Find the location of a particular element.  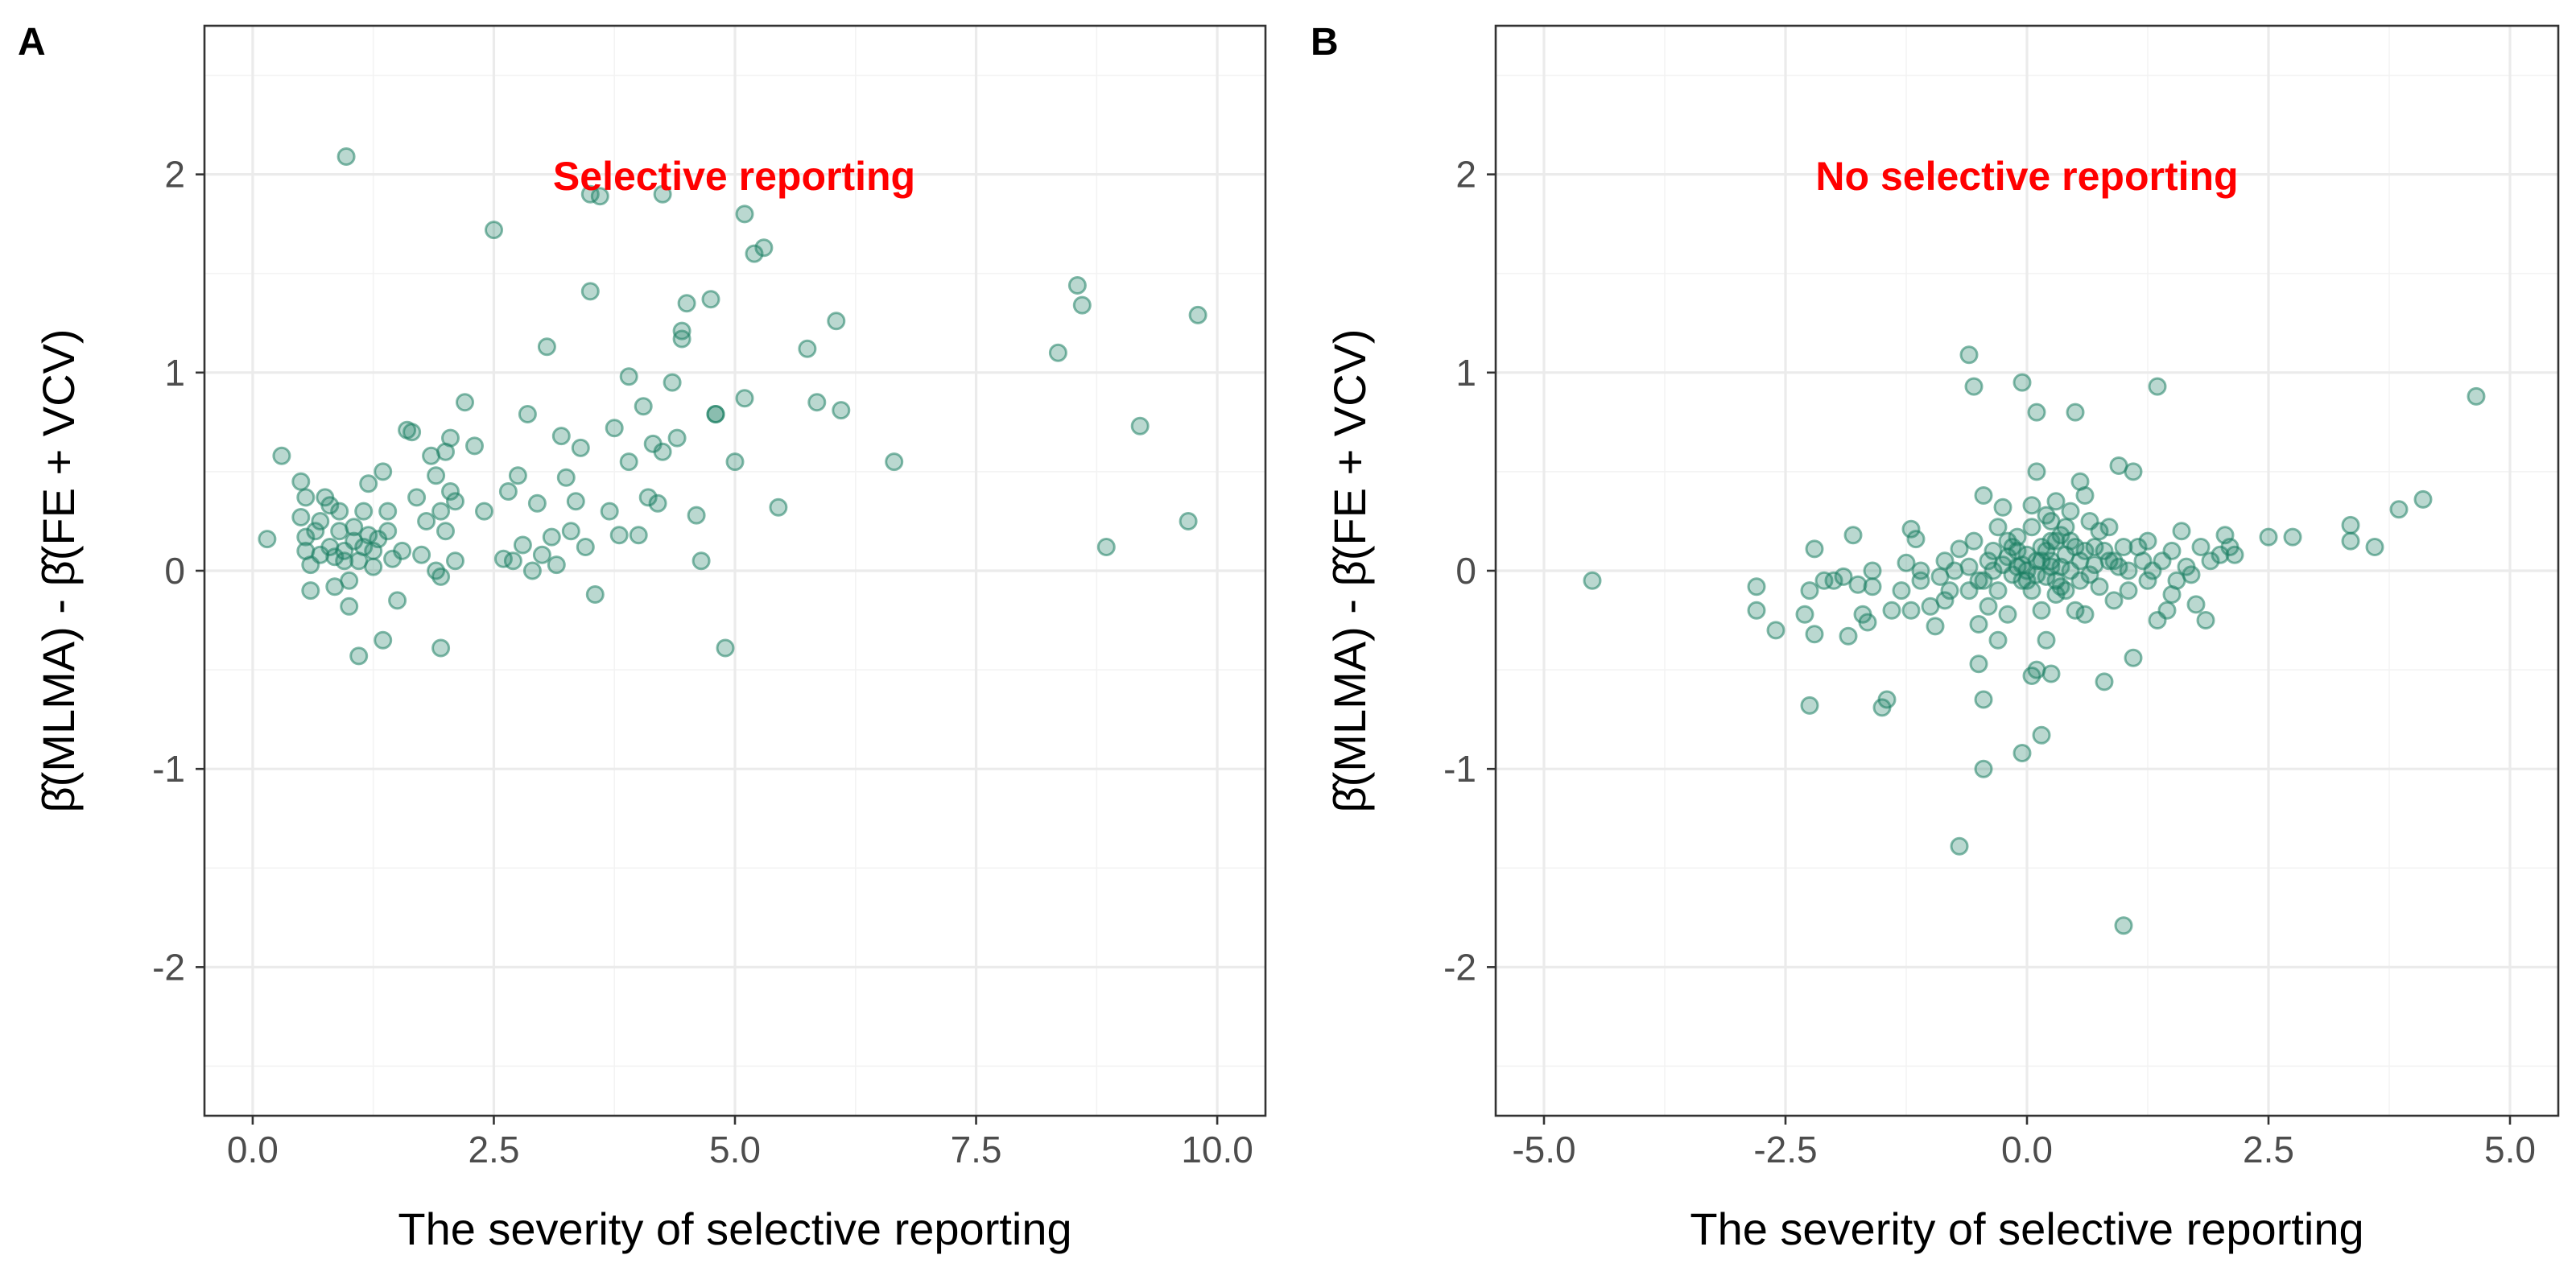

panel-a-points is located at coordinates (733, 406).